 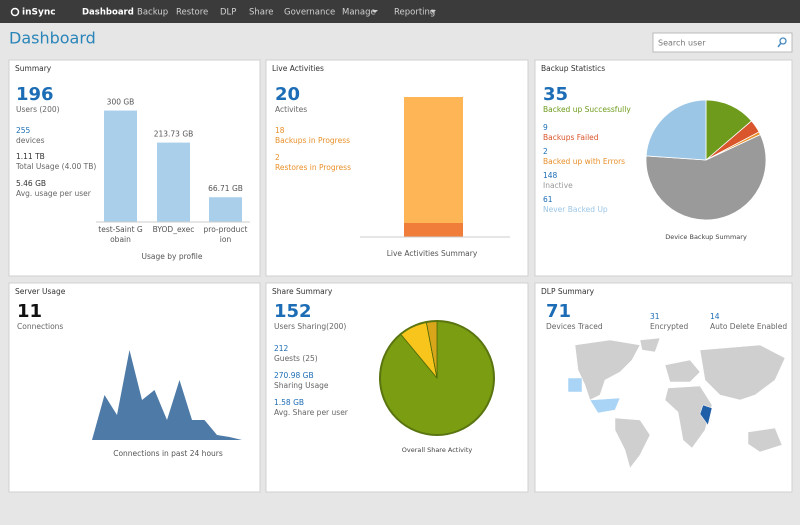 I want to click on stat-label: Backed up with Errors, so click(x=584, y=161).